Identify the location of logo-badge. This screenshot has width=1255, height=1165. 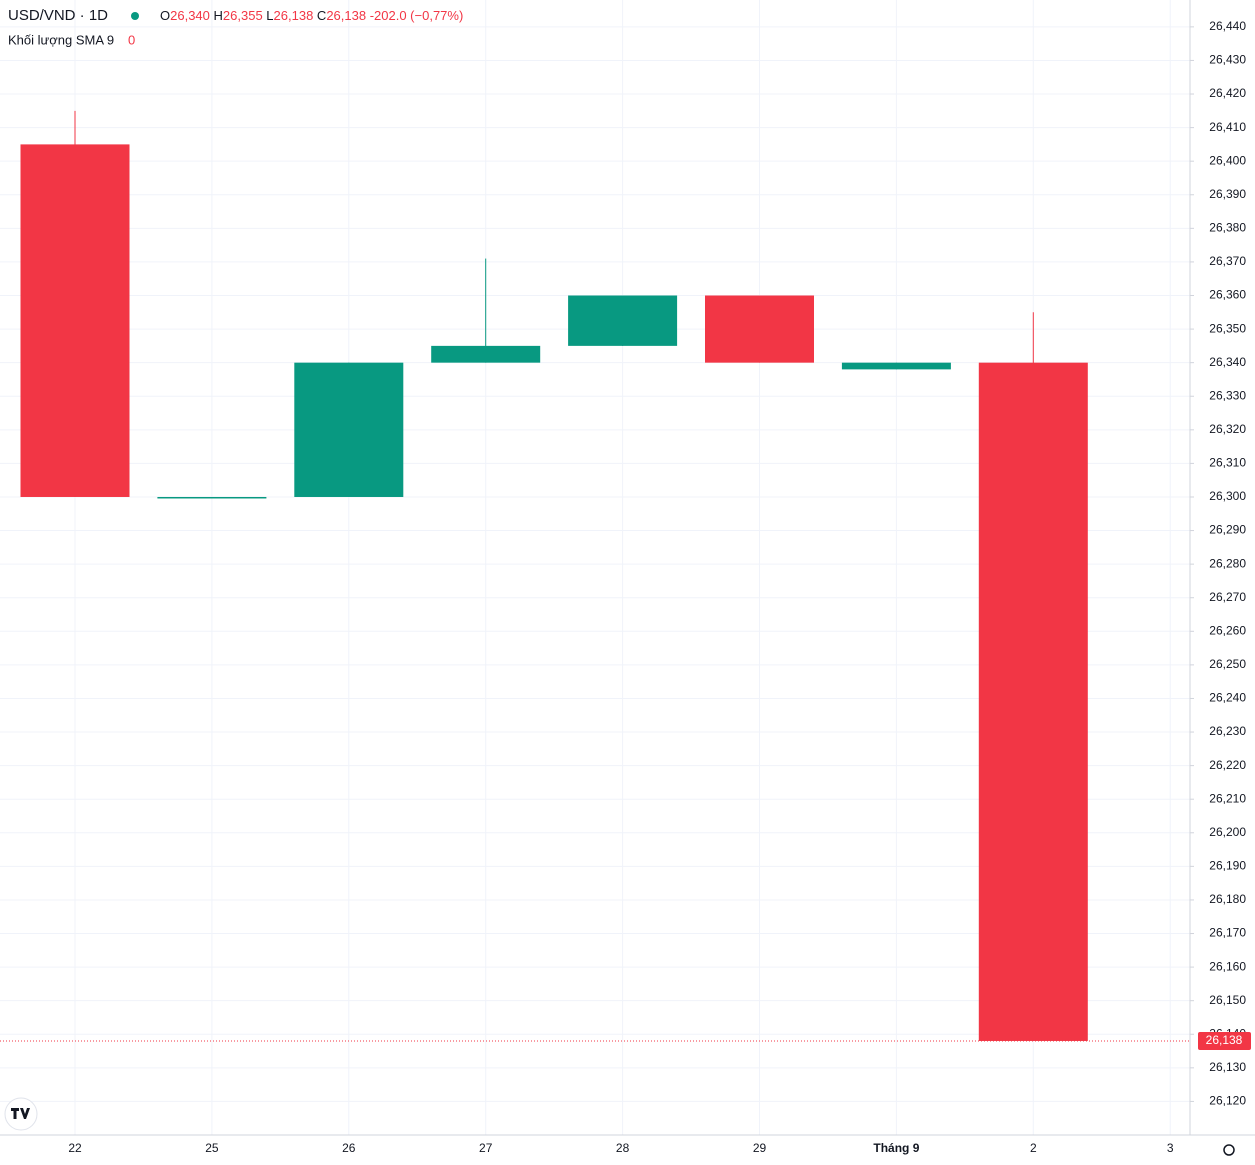
(21, 1114).